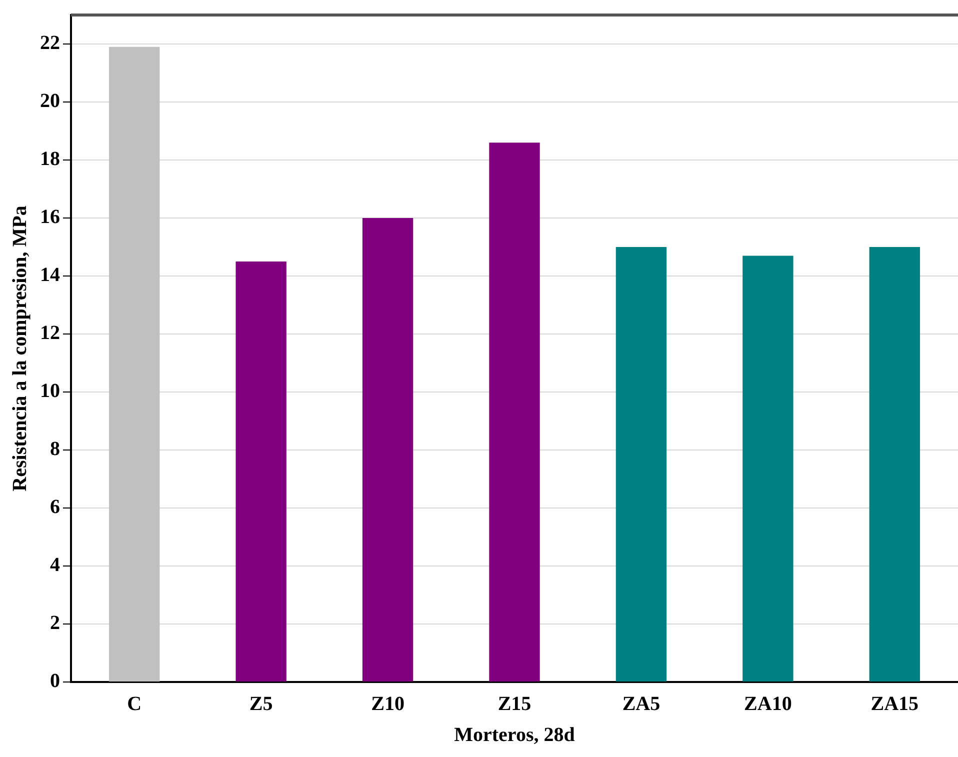  I want to click on x-axis-title: Morteros, 28d, so click(514, 735).